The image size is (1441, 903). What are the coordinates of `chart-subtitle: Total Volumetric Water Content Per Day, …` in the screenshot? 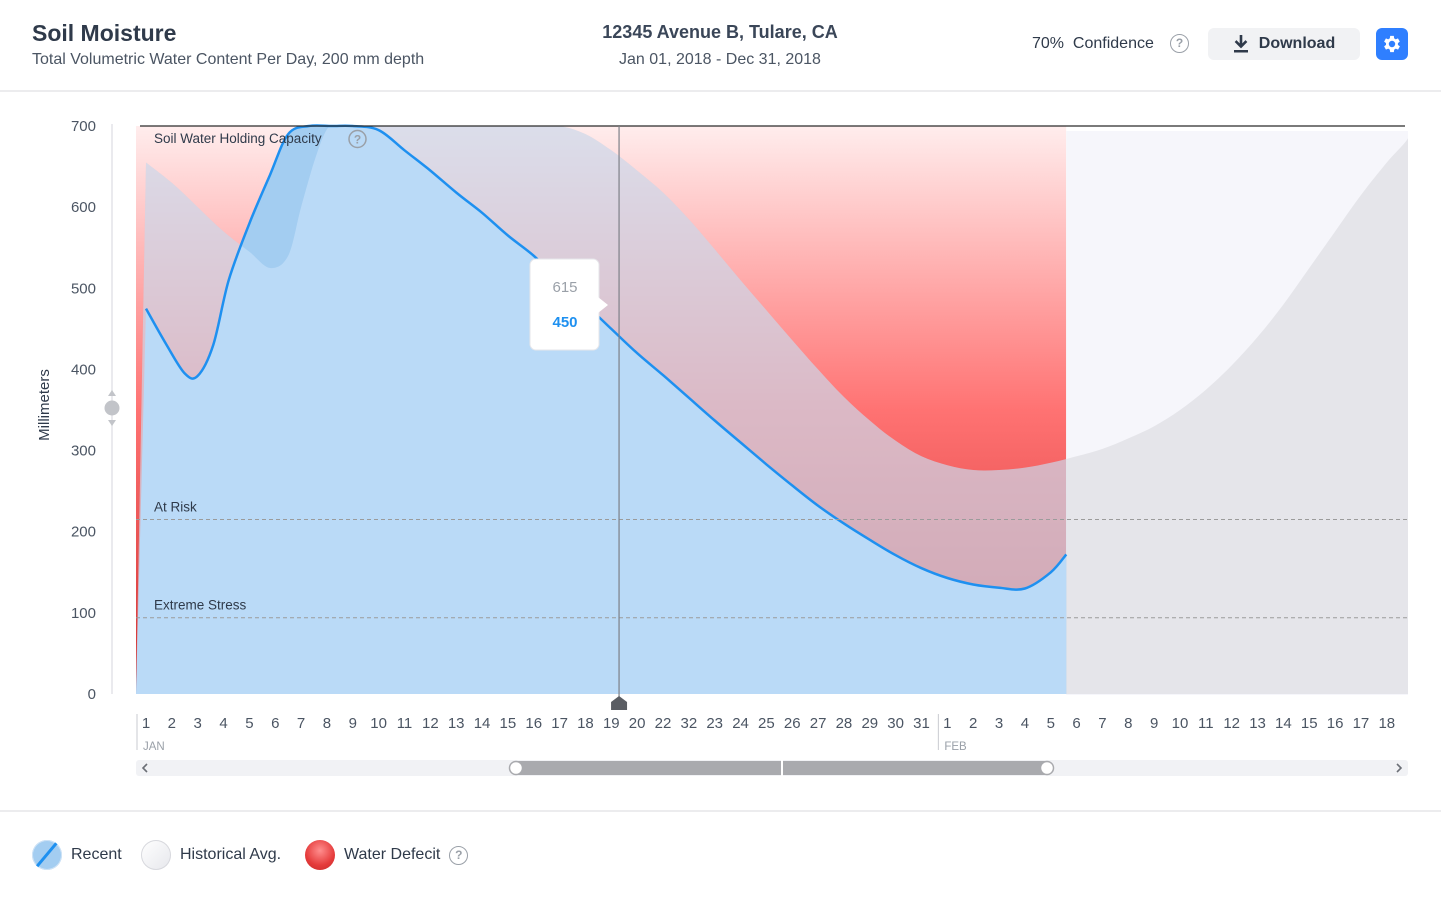 It's located at (228, 59).